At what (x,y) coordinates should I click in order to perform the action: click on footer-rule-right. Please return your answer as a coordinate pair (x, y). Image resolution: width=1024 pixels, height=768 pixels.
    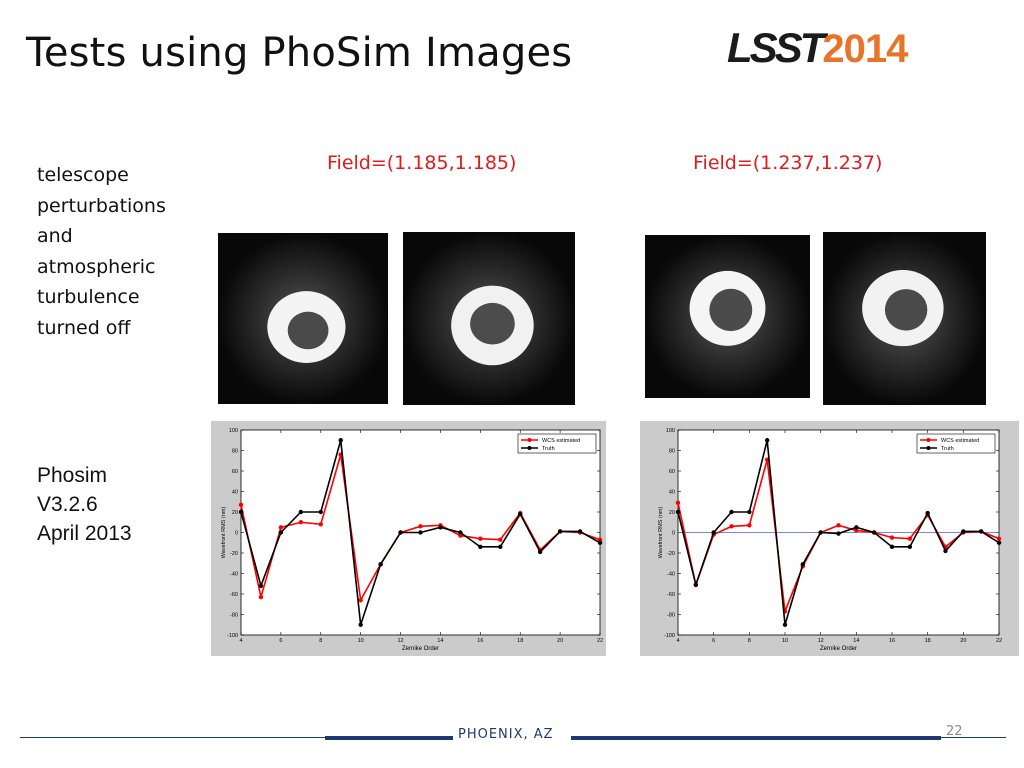
    Looking at the image, I should click on (756, 738).